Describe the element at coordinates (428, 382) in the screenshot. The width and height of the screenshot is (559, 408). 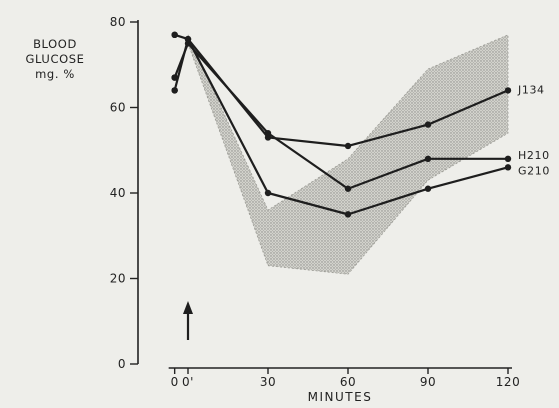
I see `x-tick-label: 90` at that location.